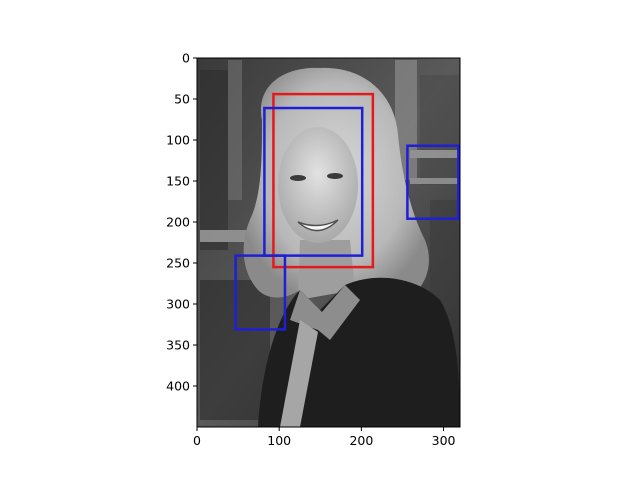  What do you see at coordinates (178, 181) in the screenshot?
I see `y-tick-label: 150` at bounding box center [178, 181].